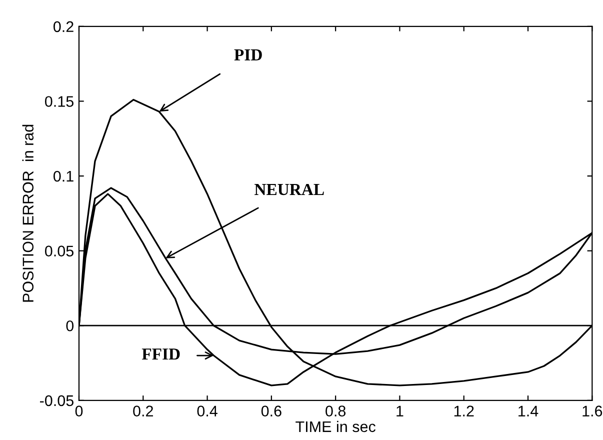 The image size is (603, 440). What do you see at coordinates (161, 354) in the screenshot?
I see `annotation: FFID` at bounding box center [161, 354].